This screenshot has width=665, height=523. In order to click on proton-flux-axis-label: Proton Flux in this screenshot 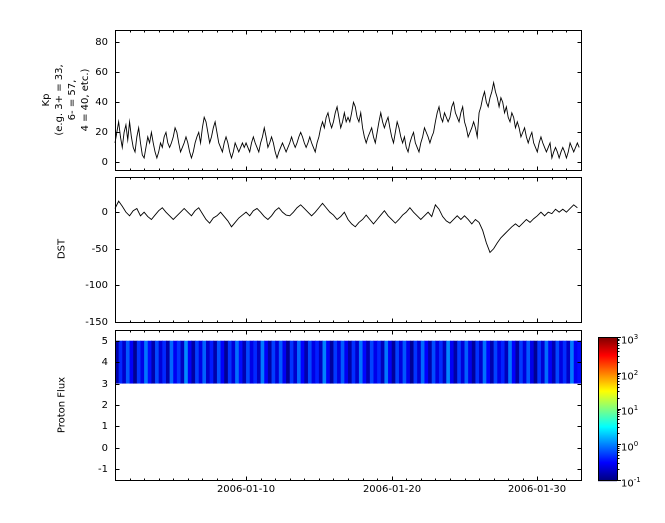, I will do `click(62, 405)`.